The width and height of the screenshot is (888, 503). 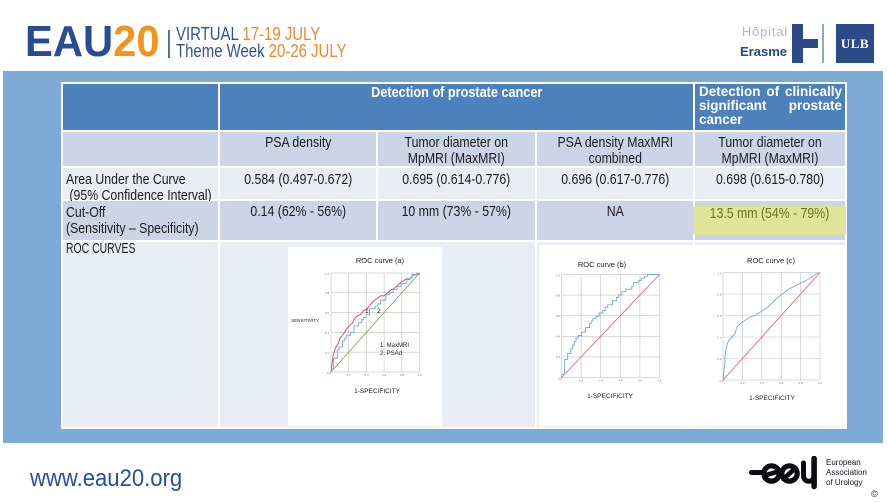 What do you see at coordinates (391, 354) in the screenshot?
I see `svg-text: 2. PSAd` at bounding box center [391, 354].